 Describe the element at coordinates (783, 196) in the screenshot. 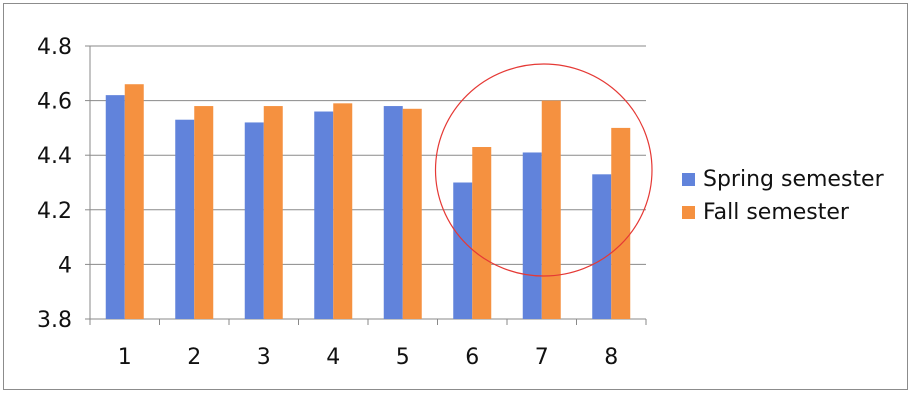

I see `legend: Spring semester Fall semester` at that location.